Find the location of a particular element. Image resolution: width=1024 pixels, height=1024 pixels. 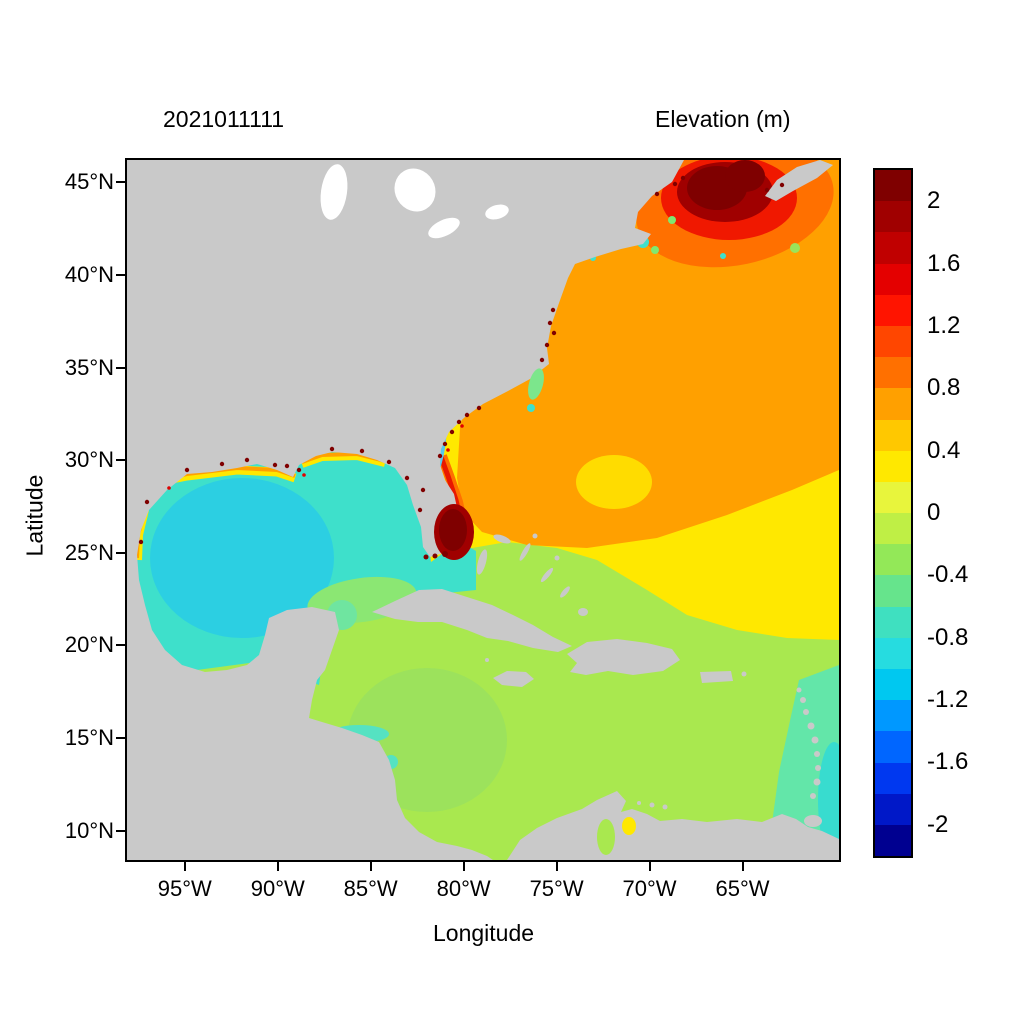

y-axis-tick-label: 10°N is located at coordinates (89, 830).